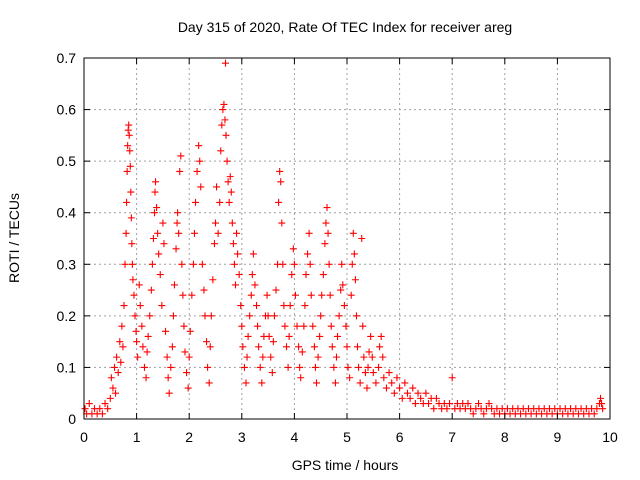  I want to click on x-tick-label: 3, so click(242, 437).